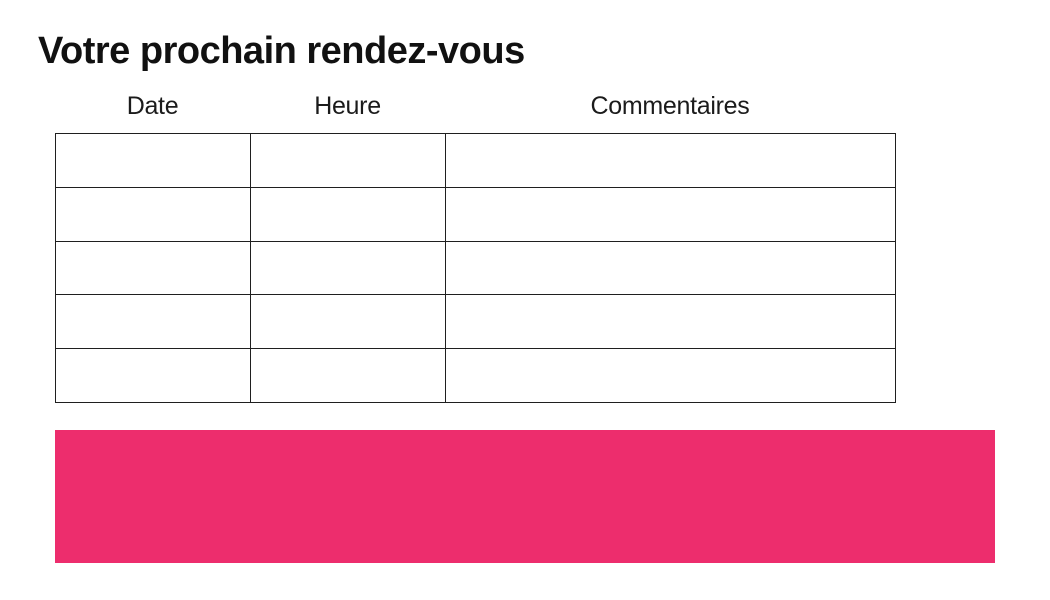 This screenshot has height=600, width=1050. Describe the element at coordinates (670, 106) in the screenshot. I see `column-header-commentaires: Commentaires` at that location.